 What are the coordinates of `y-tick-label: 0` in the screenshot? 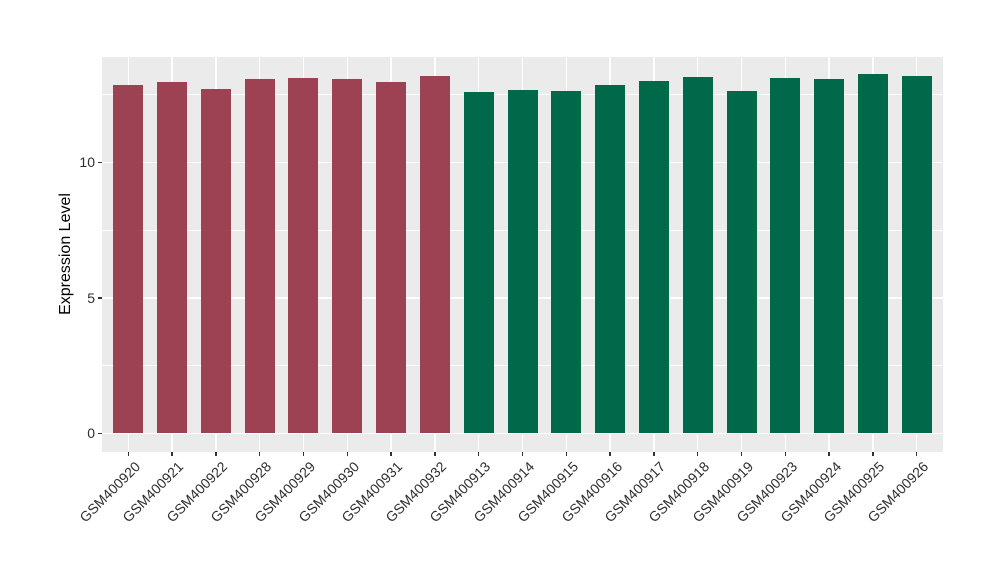 It's located at (91, 433).